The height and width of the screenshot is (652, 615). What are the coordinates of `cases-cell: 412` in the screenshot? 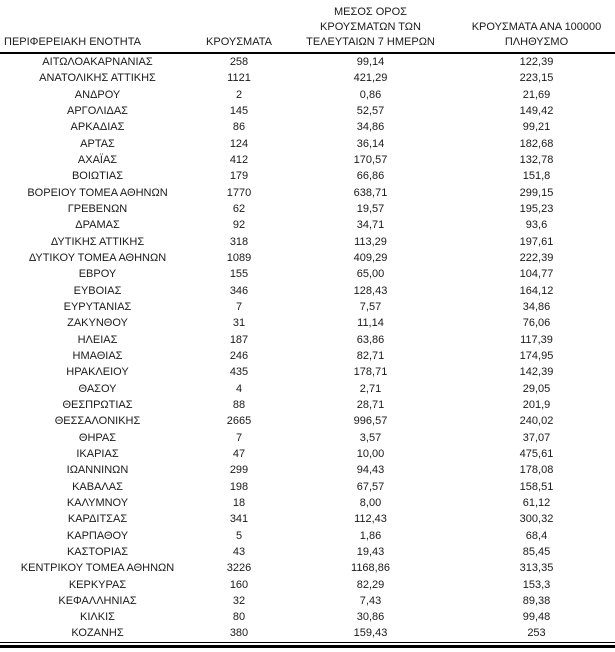 It's located at (239, 159).